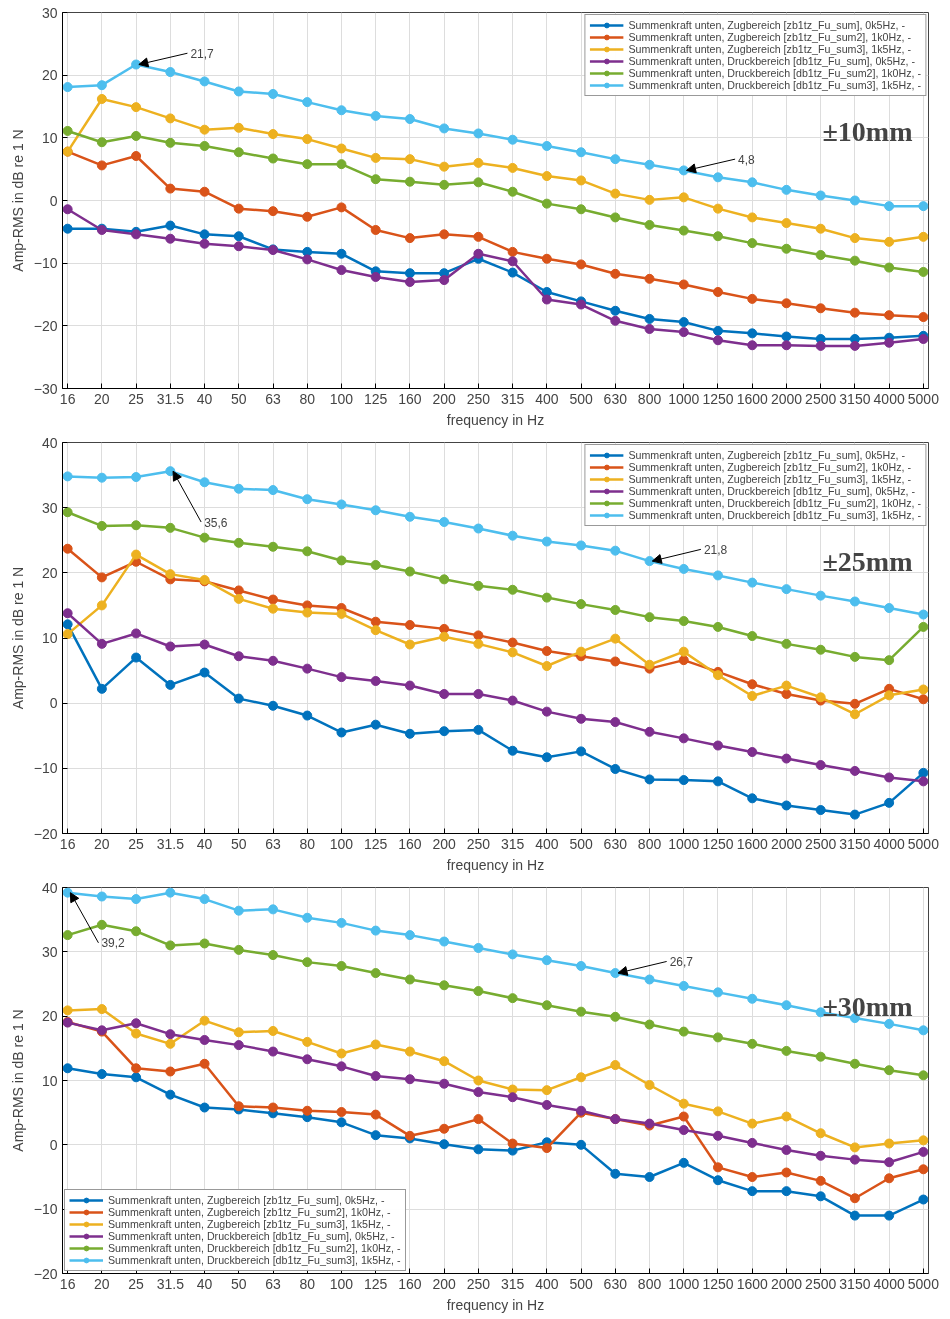 Image resolution: width=950 pixels, height=1319 pixels. Describe the element at coordinates (774, 85) in the screenshot. I see `legend-label: Summenkraft unten, Druckbereich [db1tz_Fu_sum3], 1k5Hz, -` at that location.